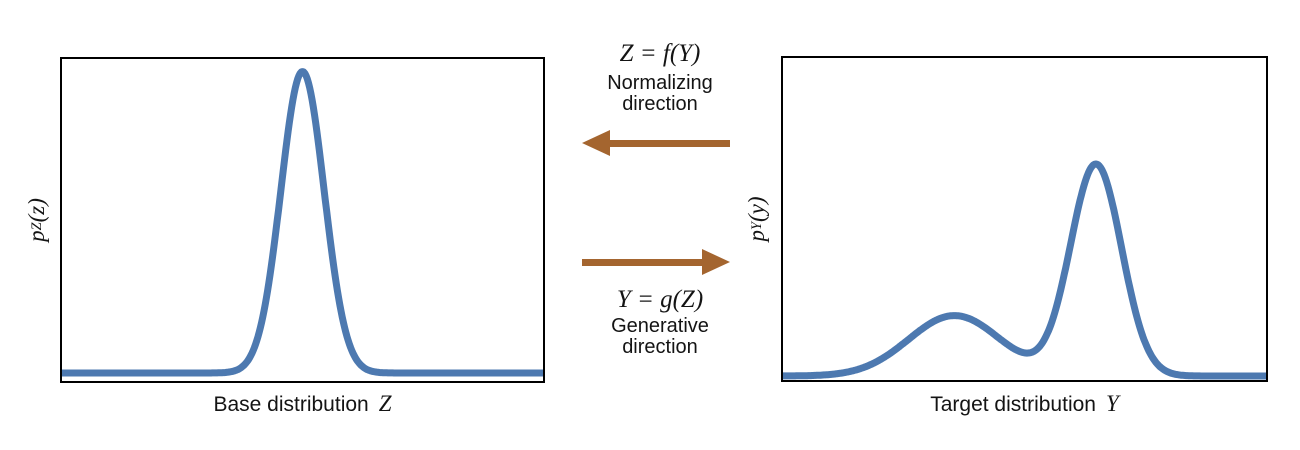  What do you see at coordinates (660, 83) in the screenshot?
I see `normalizing-direction-line1: Normalizing` at bounding box center [660, 83].